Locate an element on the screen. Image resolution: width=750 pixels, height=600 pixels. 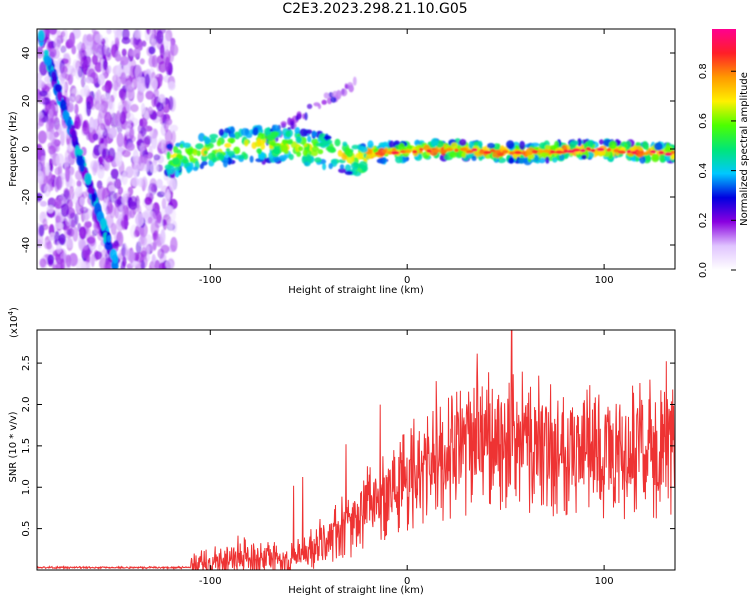
y-tick-label: 1.0 is located at coordinates (26, 487).